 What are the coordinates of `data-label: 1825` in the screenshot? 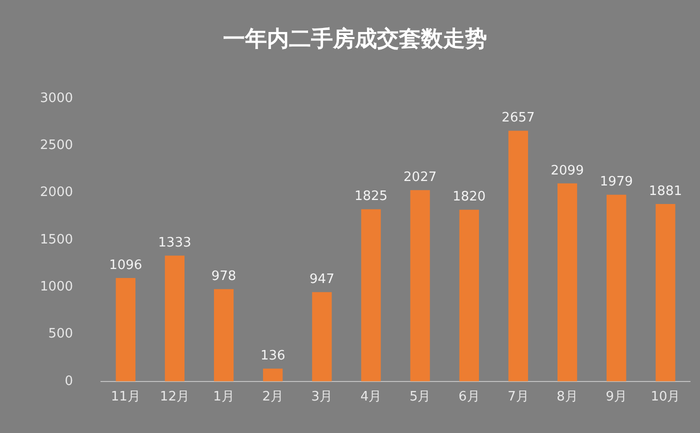 It's located at (371, 196).